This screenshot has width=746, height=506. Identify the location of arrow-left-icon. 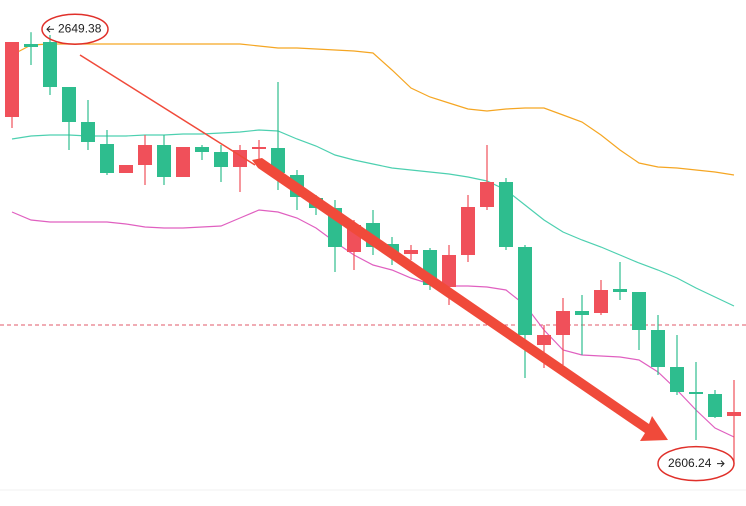
(50, 29).